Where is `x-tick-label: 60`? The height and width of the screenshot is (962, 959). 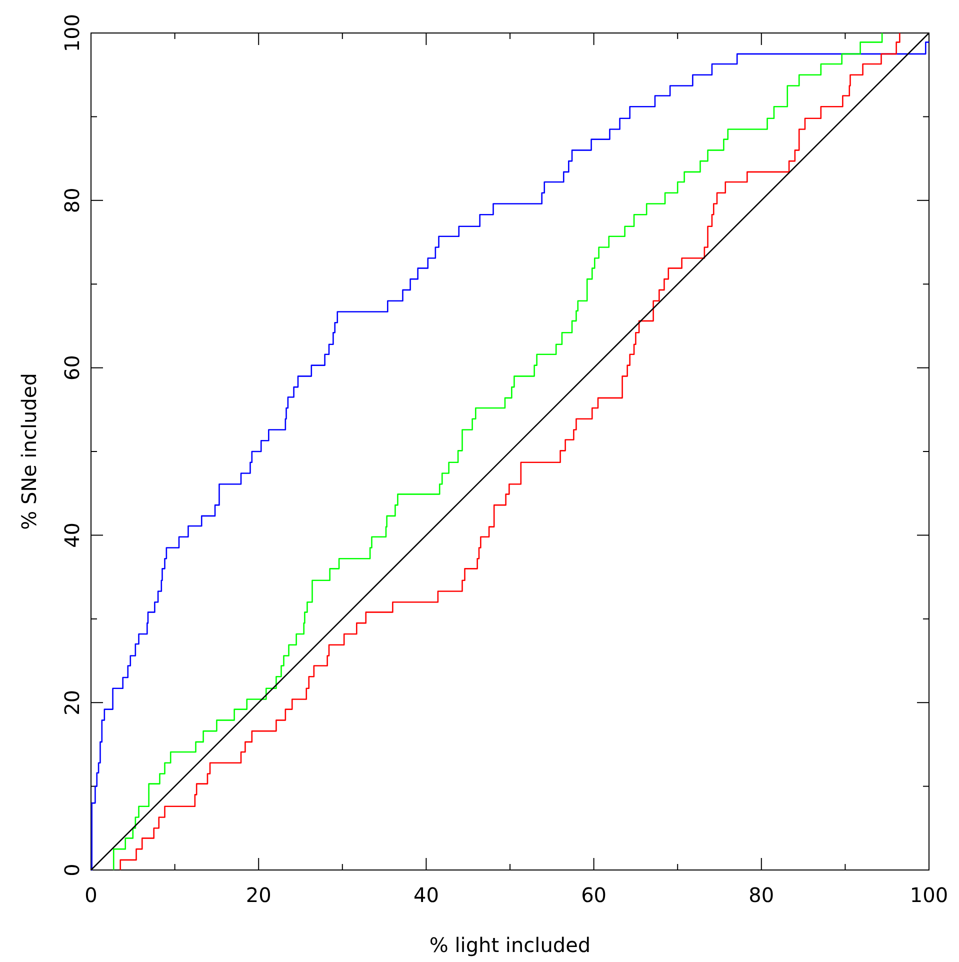 x-tick-label: 60 is located at coordinates (594, 895).